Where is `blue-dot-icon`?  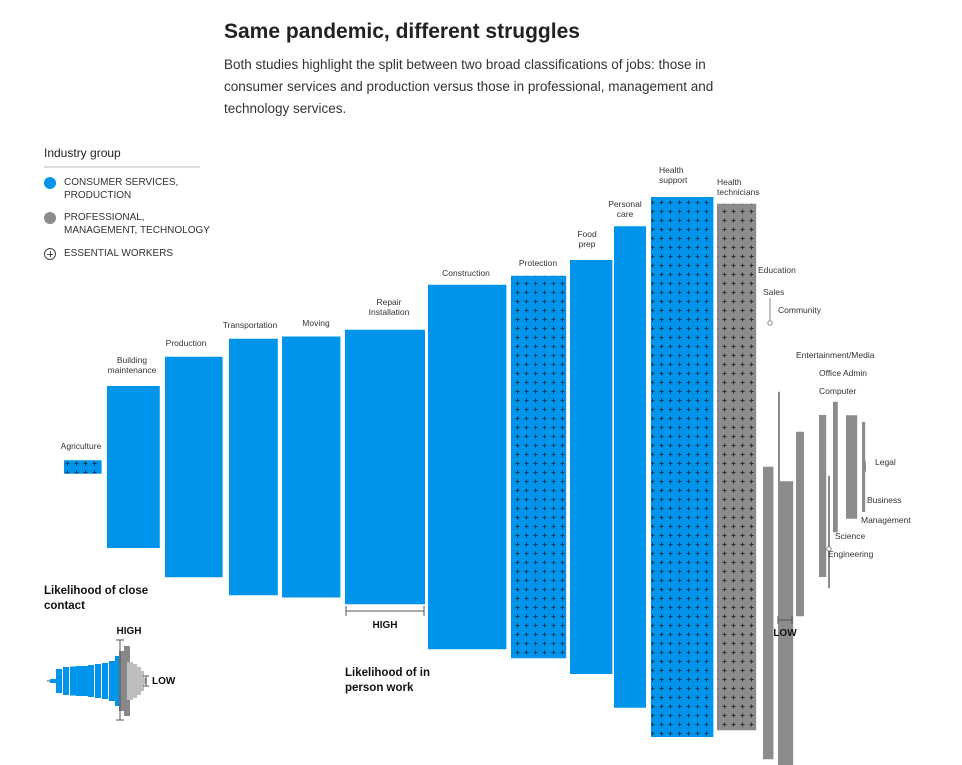 blue-dot-icon is located at coordinates (50, 183).